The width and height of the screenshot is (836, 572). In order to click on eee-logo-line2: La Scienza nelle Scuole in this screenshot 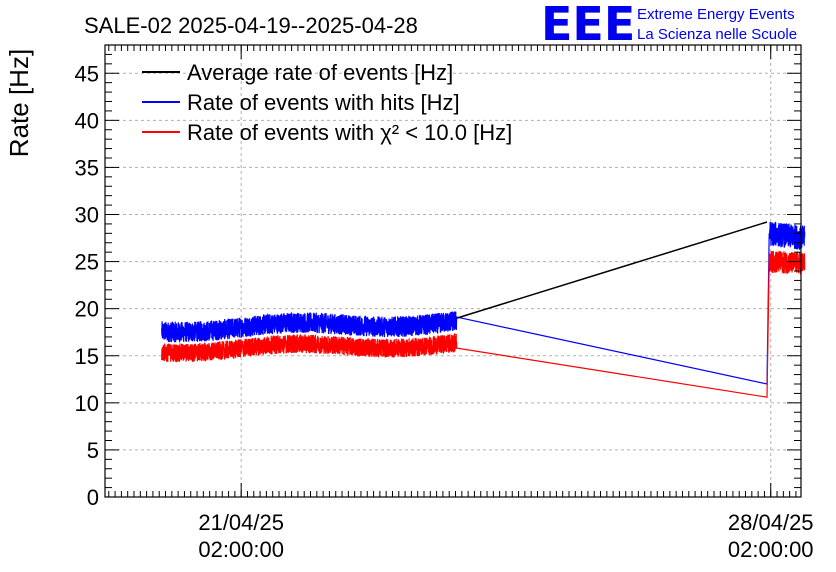, I will do `click(717, 34)`.